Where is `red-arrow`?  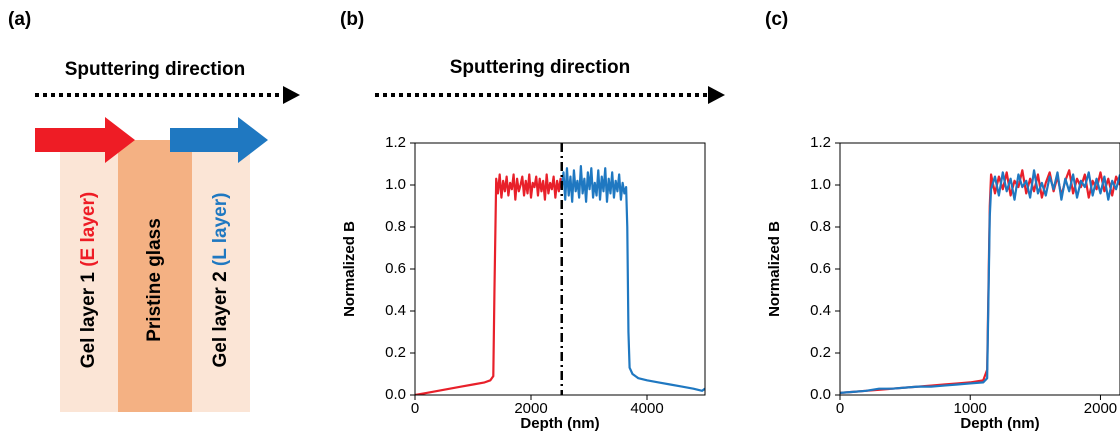 red-arrow is located at coordinates (85, 140).